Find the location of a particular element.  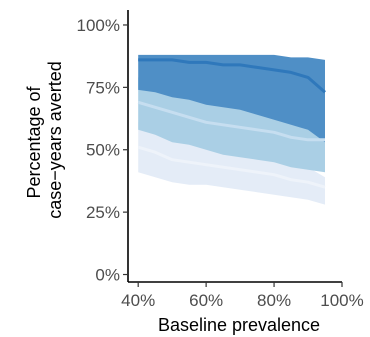

y-axis-title-line-1: Percentage of is located at coordinates (34, 141).